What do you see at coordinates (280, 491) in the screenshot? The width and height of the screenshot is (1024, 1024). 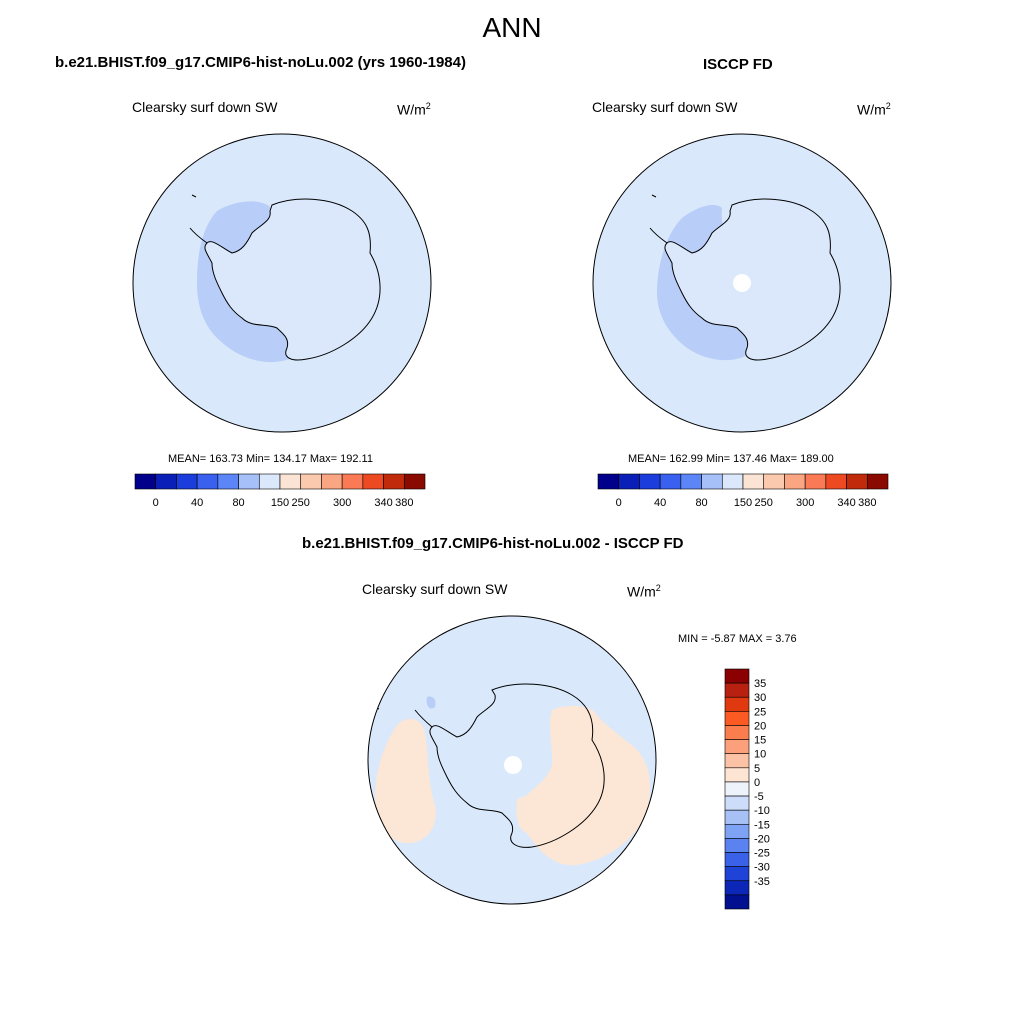 I see `panel1-colorbar: 0 40 80 150 250 300 340 380` at bounding box center [280, 491].